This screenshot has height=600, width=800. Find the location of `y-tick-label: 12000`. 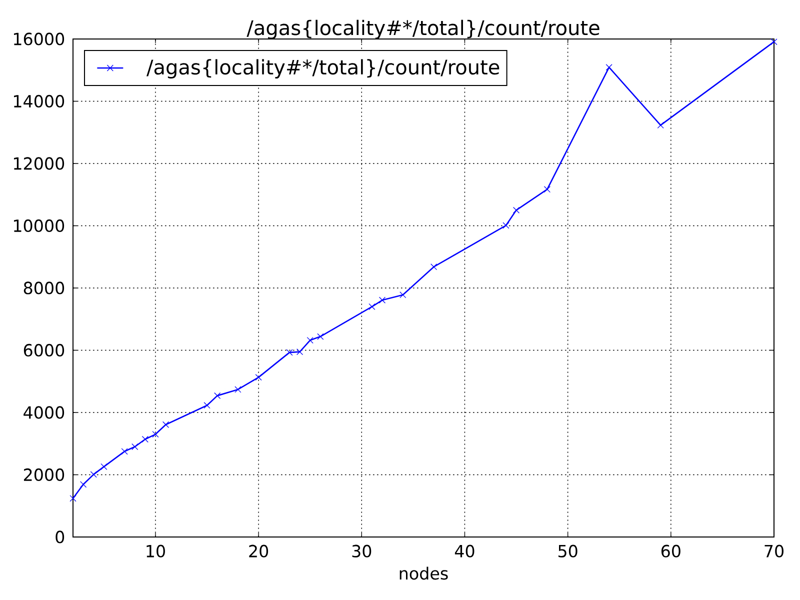

y-tick-label: 12000 is located at coordinates (39, 163).